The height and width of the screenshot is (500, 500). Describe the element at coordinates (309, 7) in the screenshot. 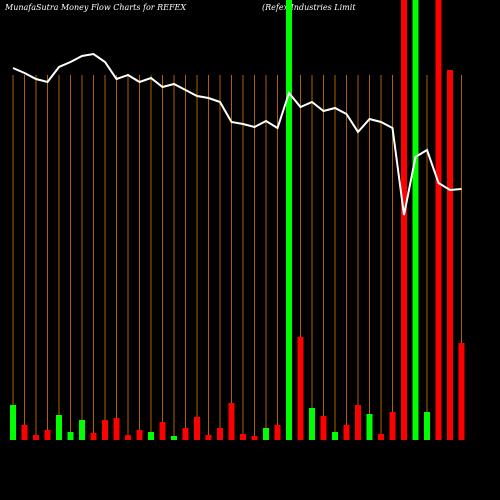

I see `chart-subtitle: (Refex Industries Limit` at that location.